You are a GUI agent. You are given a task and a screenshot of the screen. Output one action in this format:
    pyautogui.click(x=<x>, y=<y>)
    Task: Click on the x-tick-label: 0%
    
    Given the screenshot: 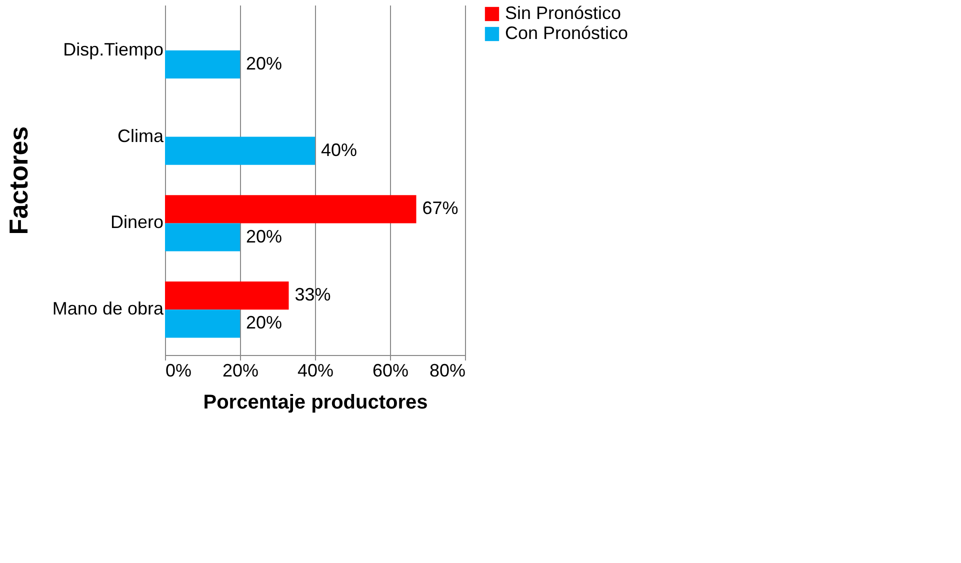 What is the action you would take?
    pyautogui.click(x=179, y=370)
    